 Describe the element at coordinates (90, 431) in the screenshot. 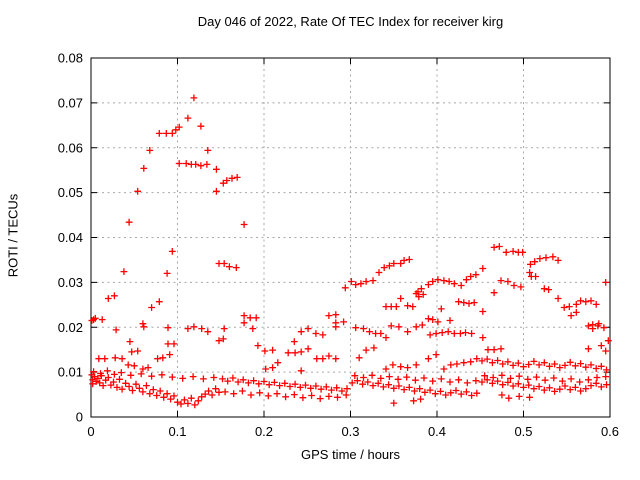

I see `x-tick-label: 0` at that location.